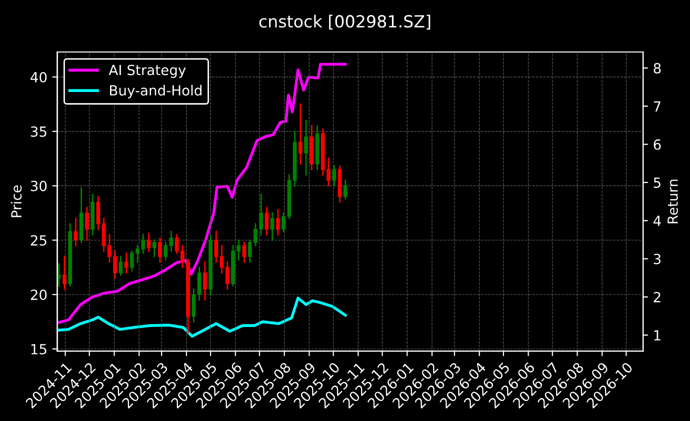 This screenshot has width=690, height=421. Describe the element at coordinates (657, 68) in the screenshot. I see `y2-tick-label: 8` at that location.